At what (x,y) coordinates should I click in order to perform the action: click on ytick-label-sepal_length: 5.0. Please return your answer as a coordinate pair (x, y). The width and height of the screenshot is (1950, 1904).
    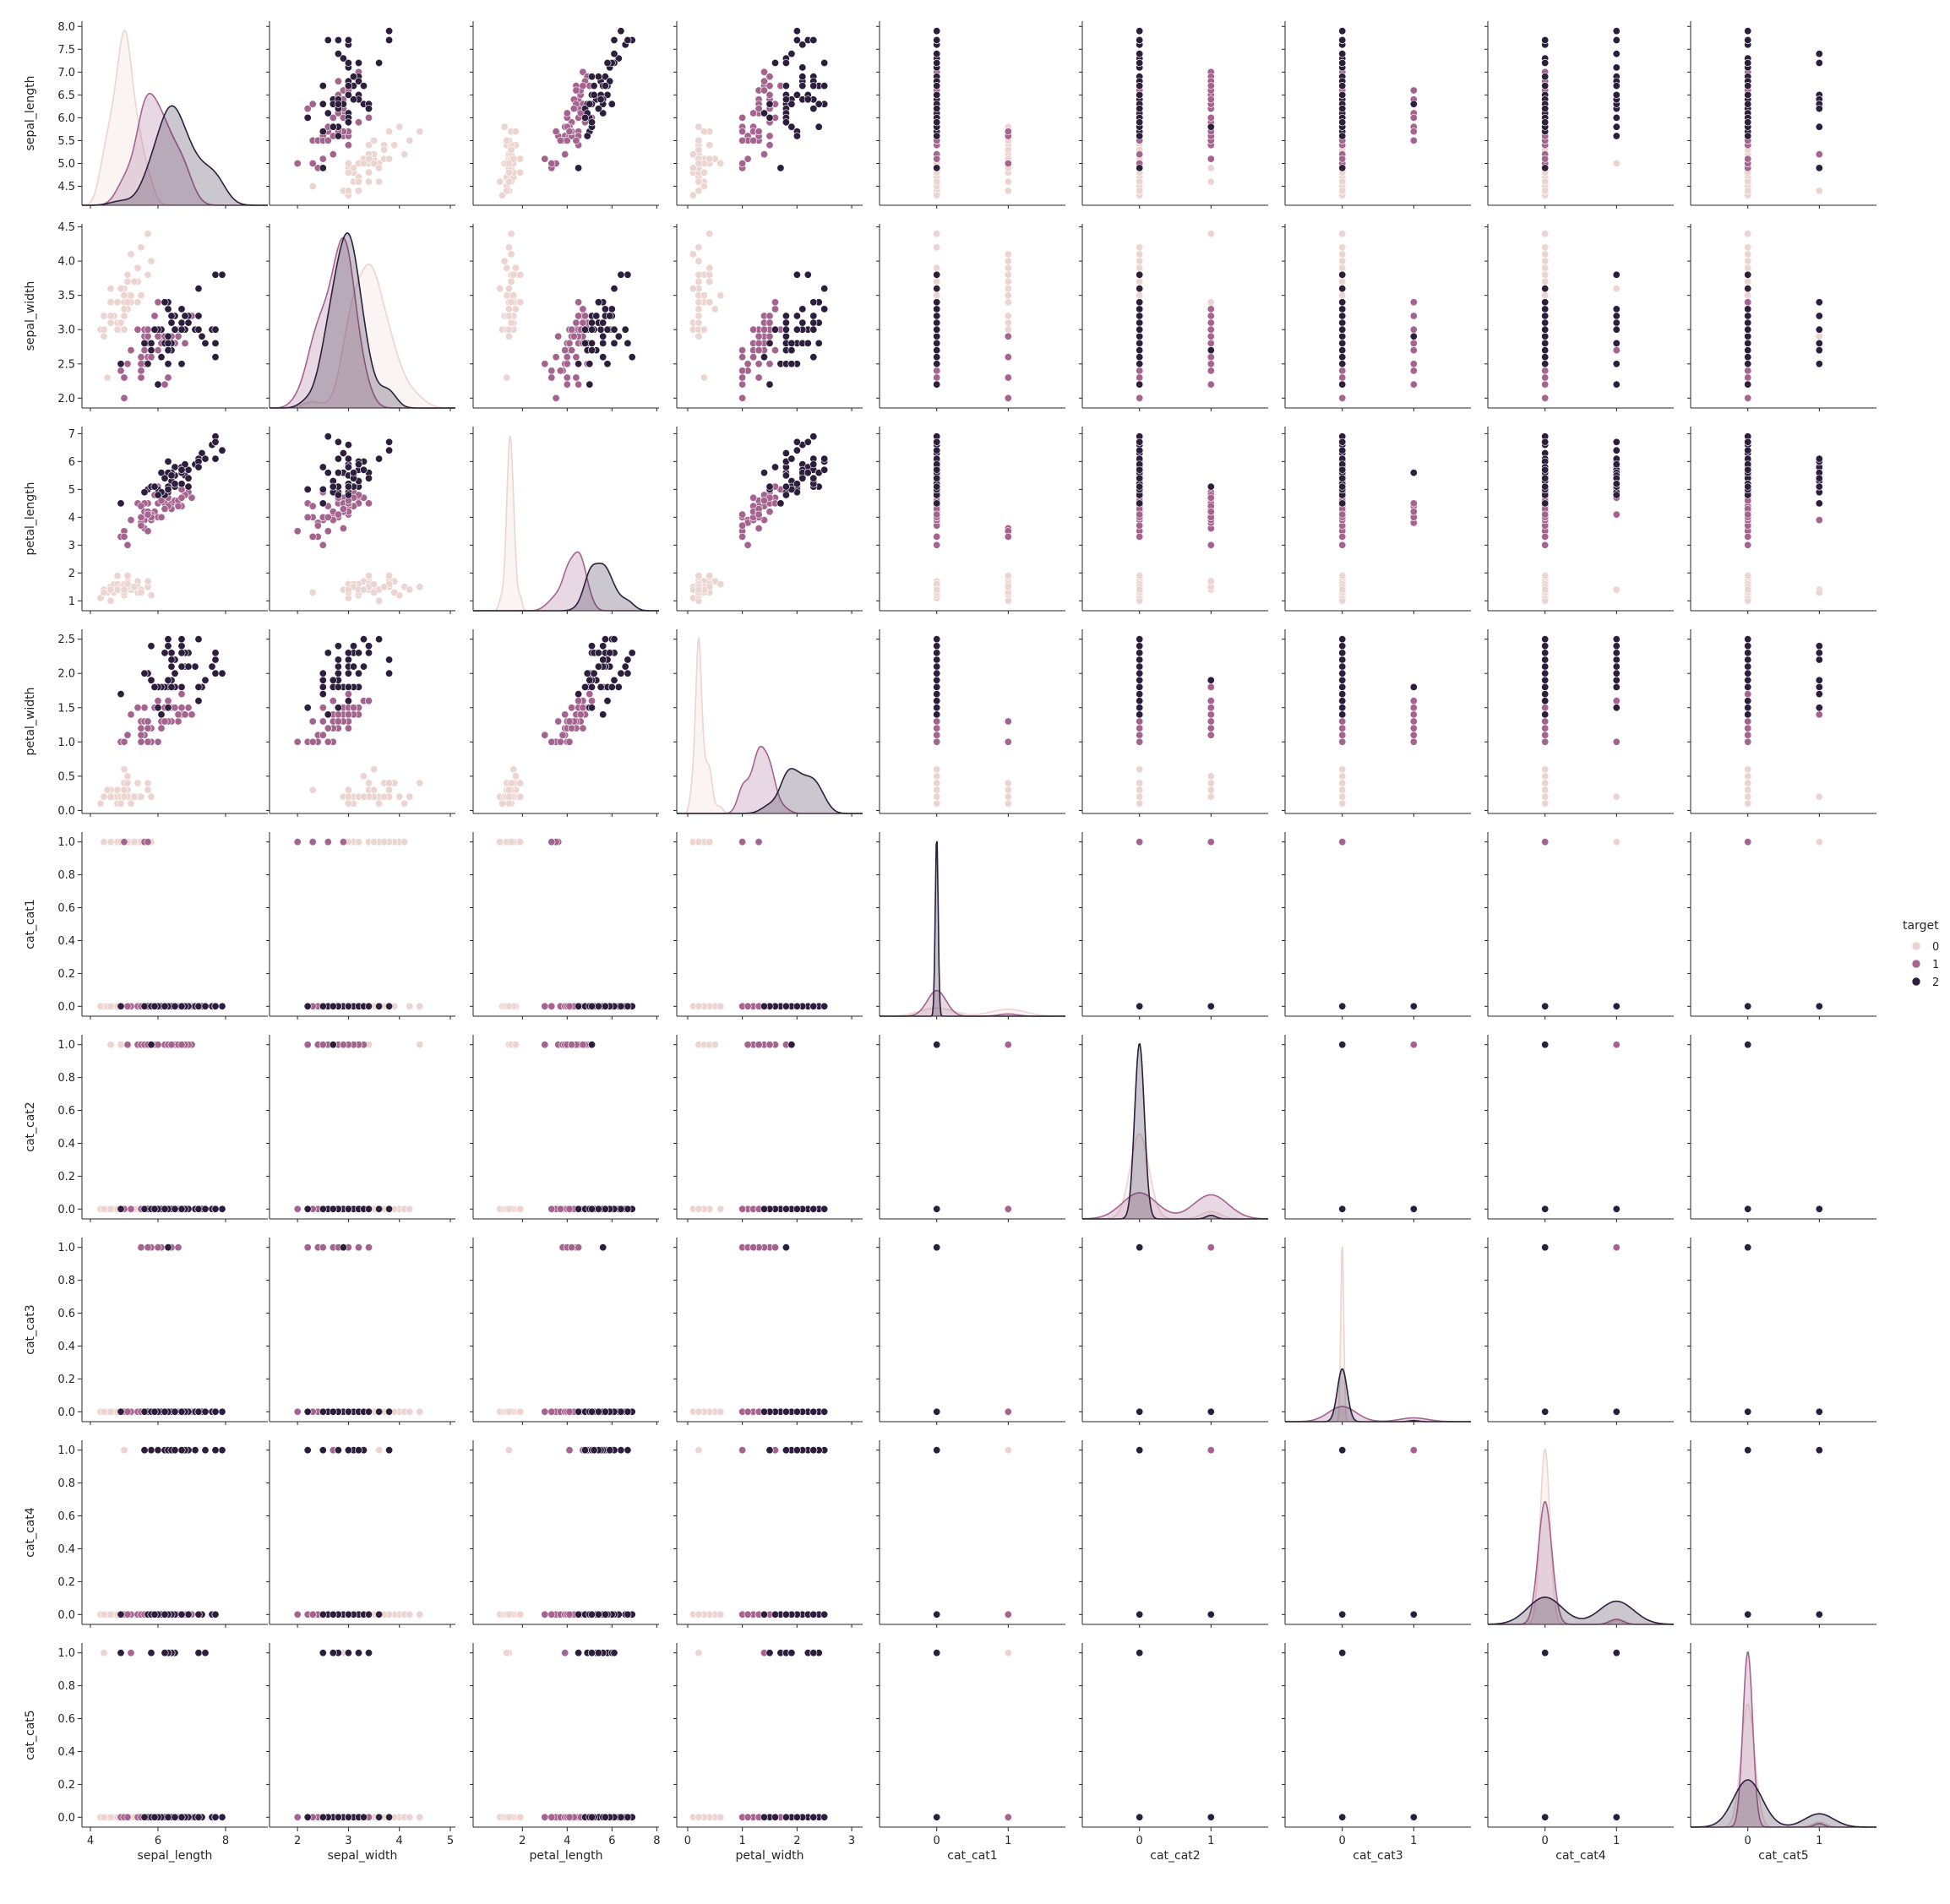
    Looking at the image, I should click on (66, 165).